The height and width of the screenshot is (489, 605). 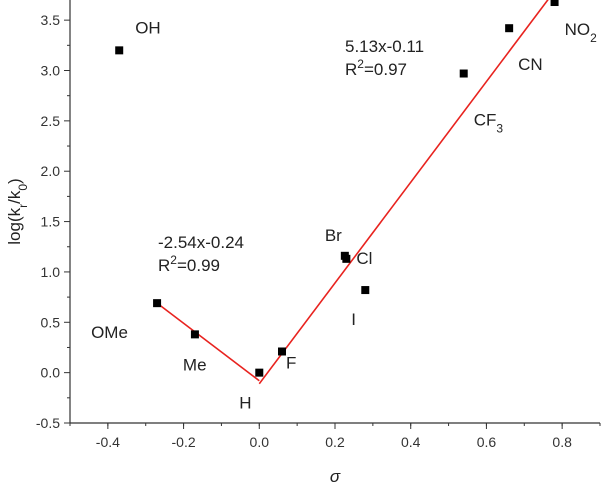 What do you see at coordinates (51, 322) in the screenshot?
I see `y-tick-label: 0.5` at bounding box center [51, 322].